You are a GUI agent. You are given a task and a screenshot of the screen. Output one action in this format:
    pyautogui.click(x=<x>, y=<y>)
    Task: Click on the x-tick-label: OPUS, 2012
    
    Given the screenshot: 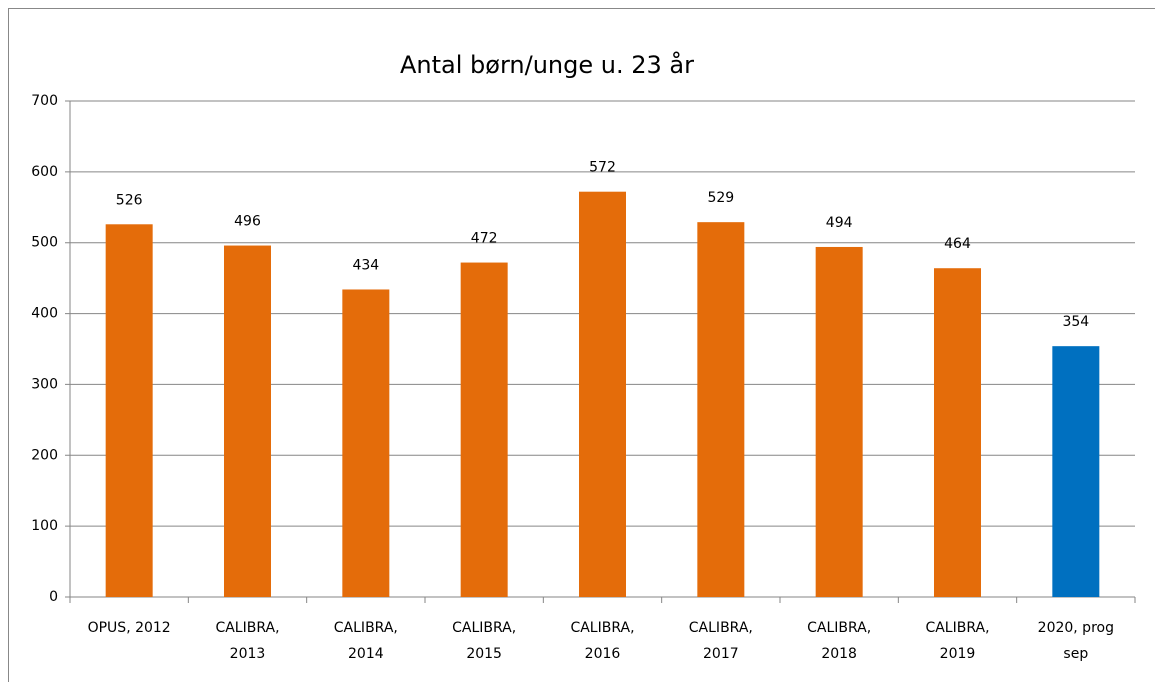 What is the action you would take?
    pyautogui.click(x=129, y=628)
    